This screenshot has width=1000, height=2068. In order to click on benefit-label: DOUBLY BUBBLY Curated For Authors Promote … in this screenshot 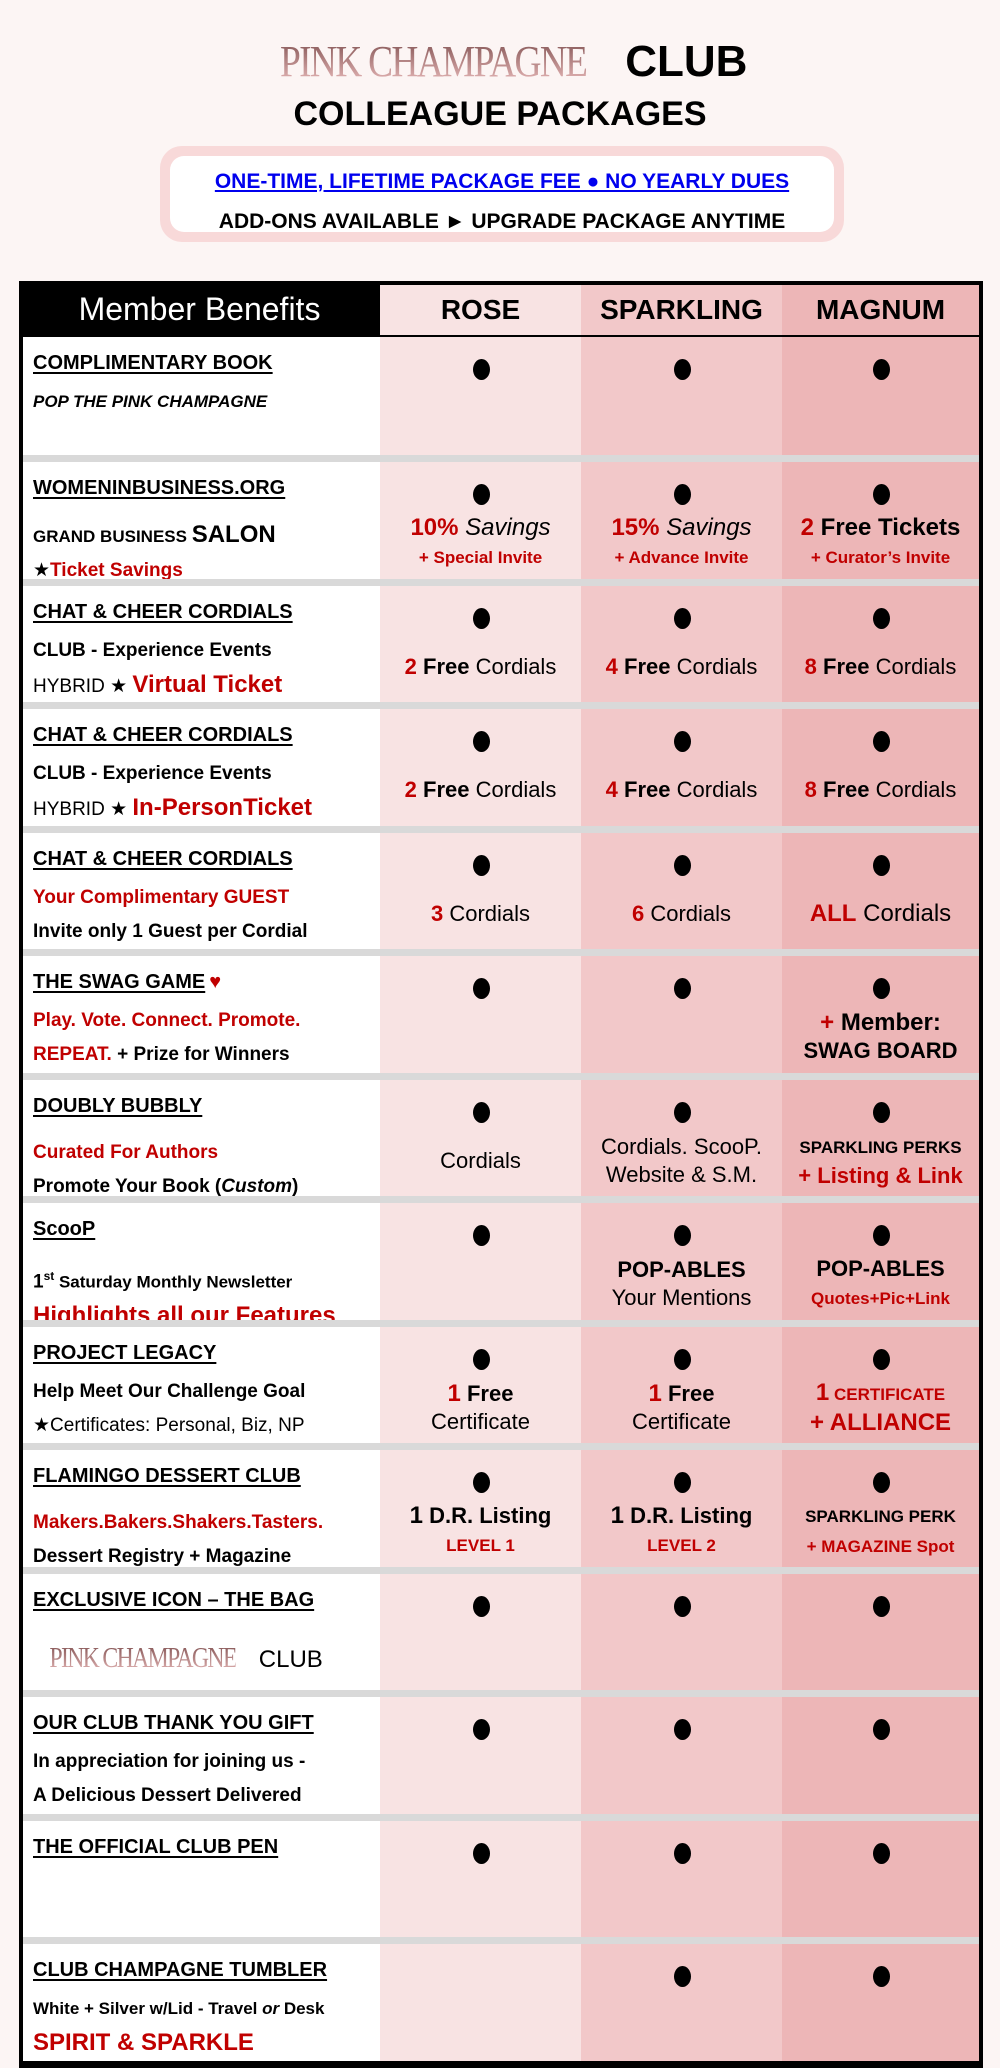, I will do `click(201, 1138)`.